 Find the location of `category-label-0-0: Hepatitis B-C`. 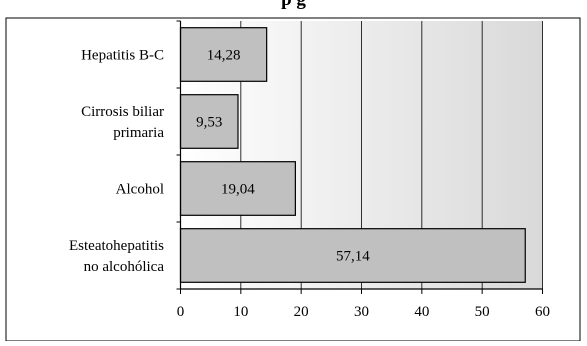

category-label-0-0: Hepatitis B-C is located at coordinates (122, 56).